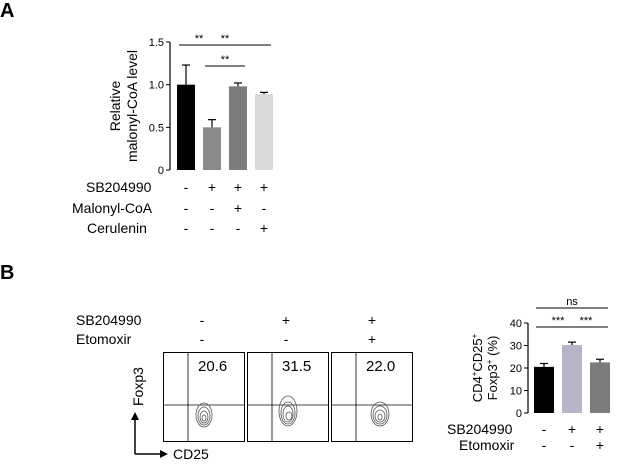 The height and width of the screenshot is (466, 617). I want to click on condition-sign-a-row1-col4: +, so click(264, 187).